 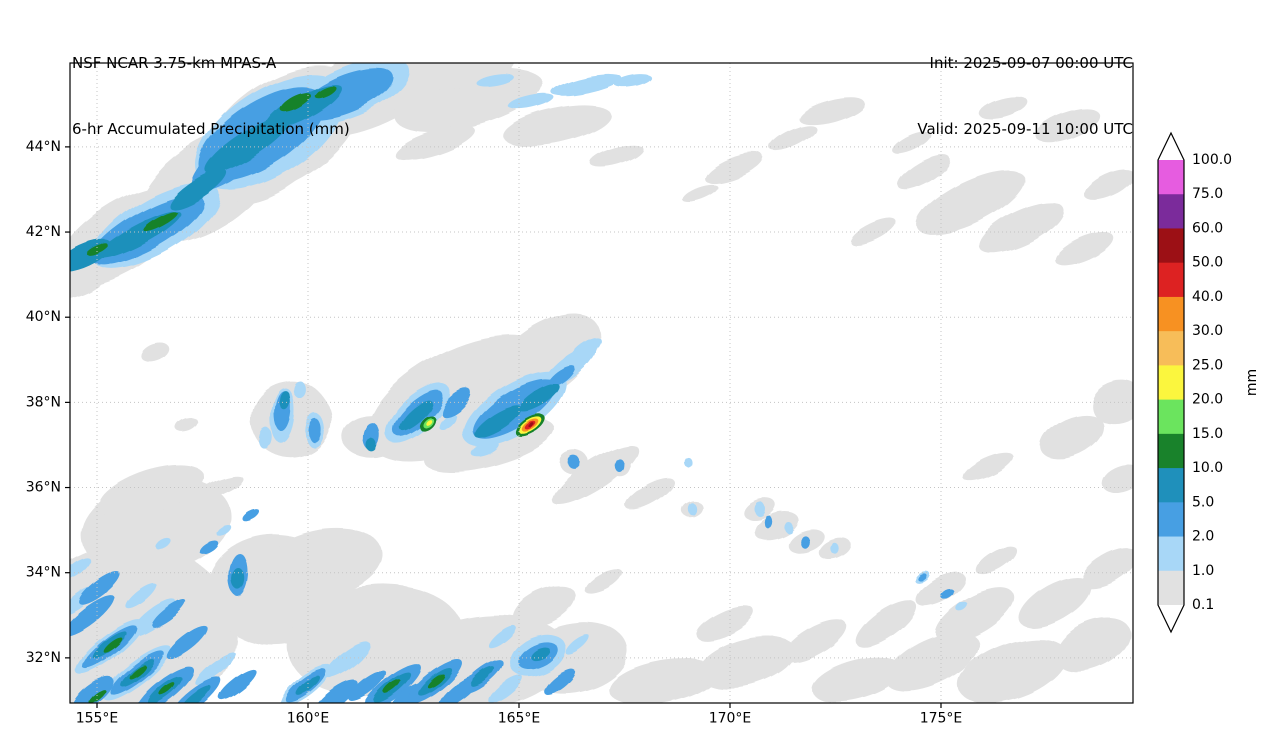 I want to click on colorbar-tick-label: 1.0, so click(x=1203, y=571).